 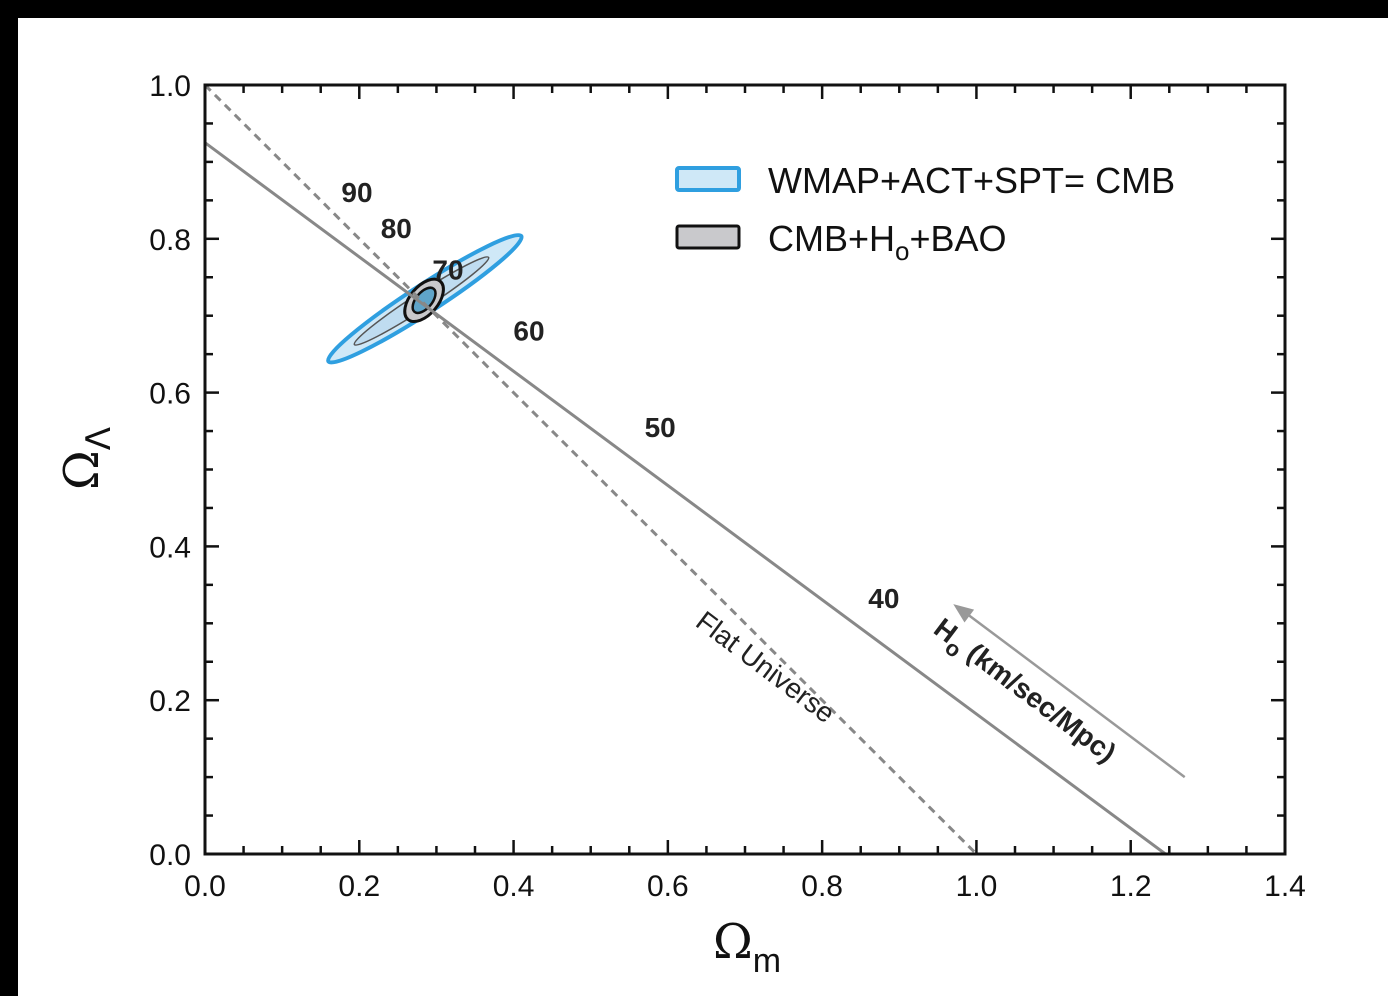 I want to click on x-tick-label: 0.0, so click(x=205, y=886).